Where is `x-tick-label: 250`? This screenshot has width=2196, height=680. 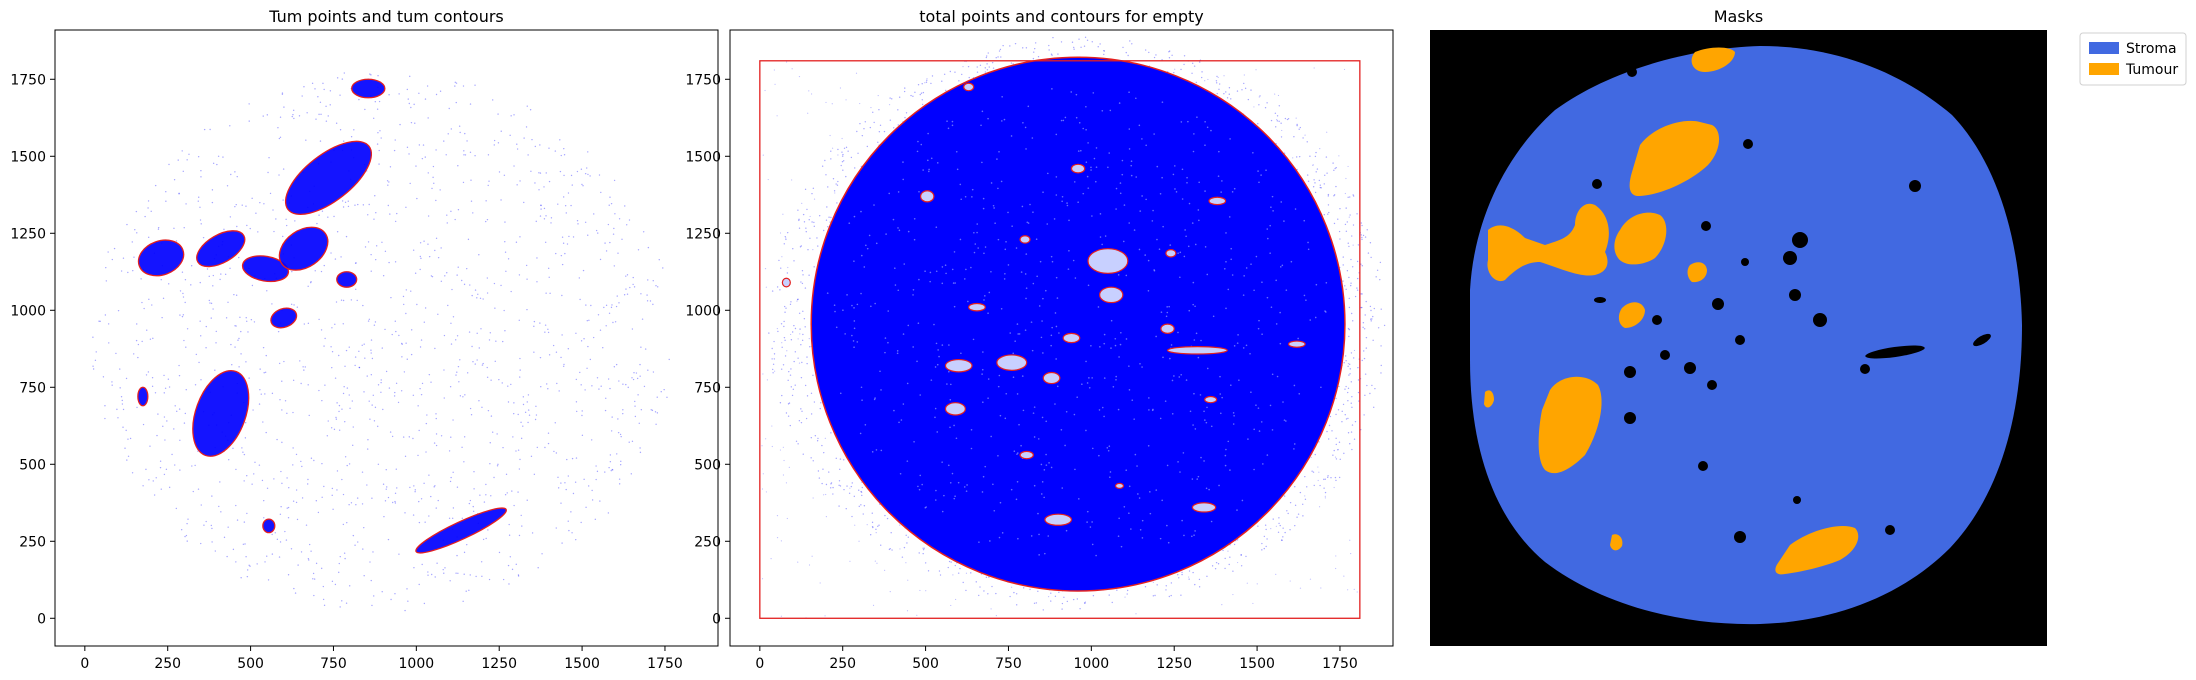 x-tick-label: 250 is located at coordinates (167, 664).